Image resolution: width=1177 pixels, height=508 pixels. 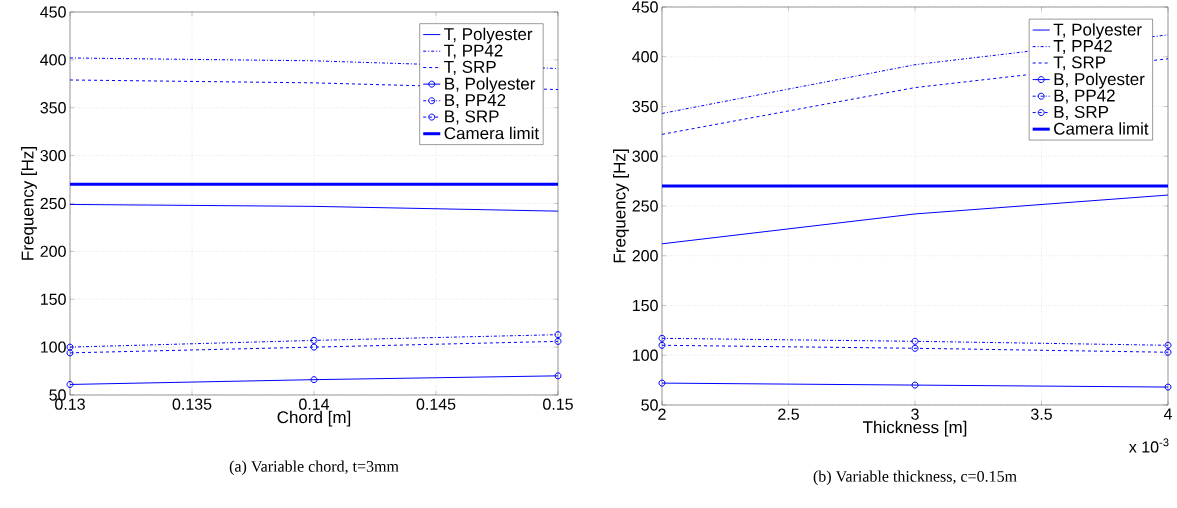 I want to click on text: (a) Variable chord, t=3mm, so click(x=314, y=468).